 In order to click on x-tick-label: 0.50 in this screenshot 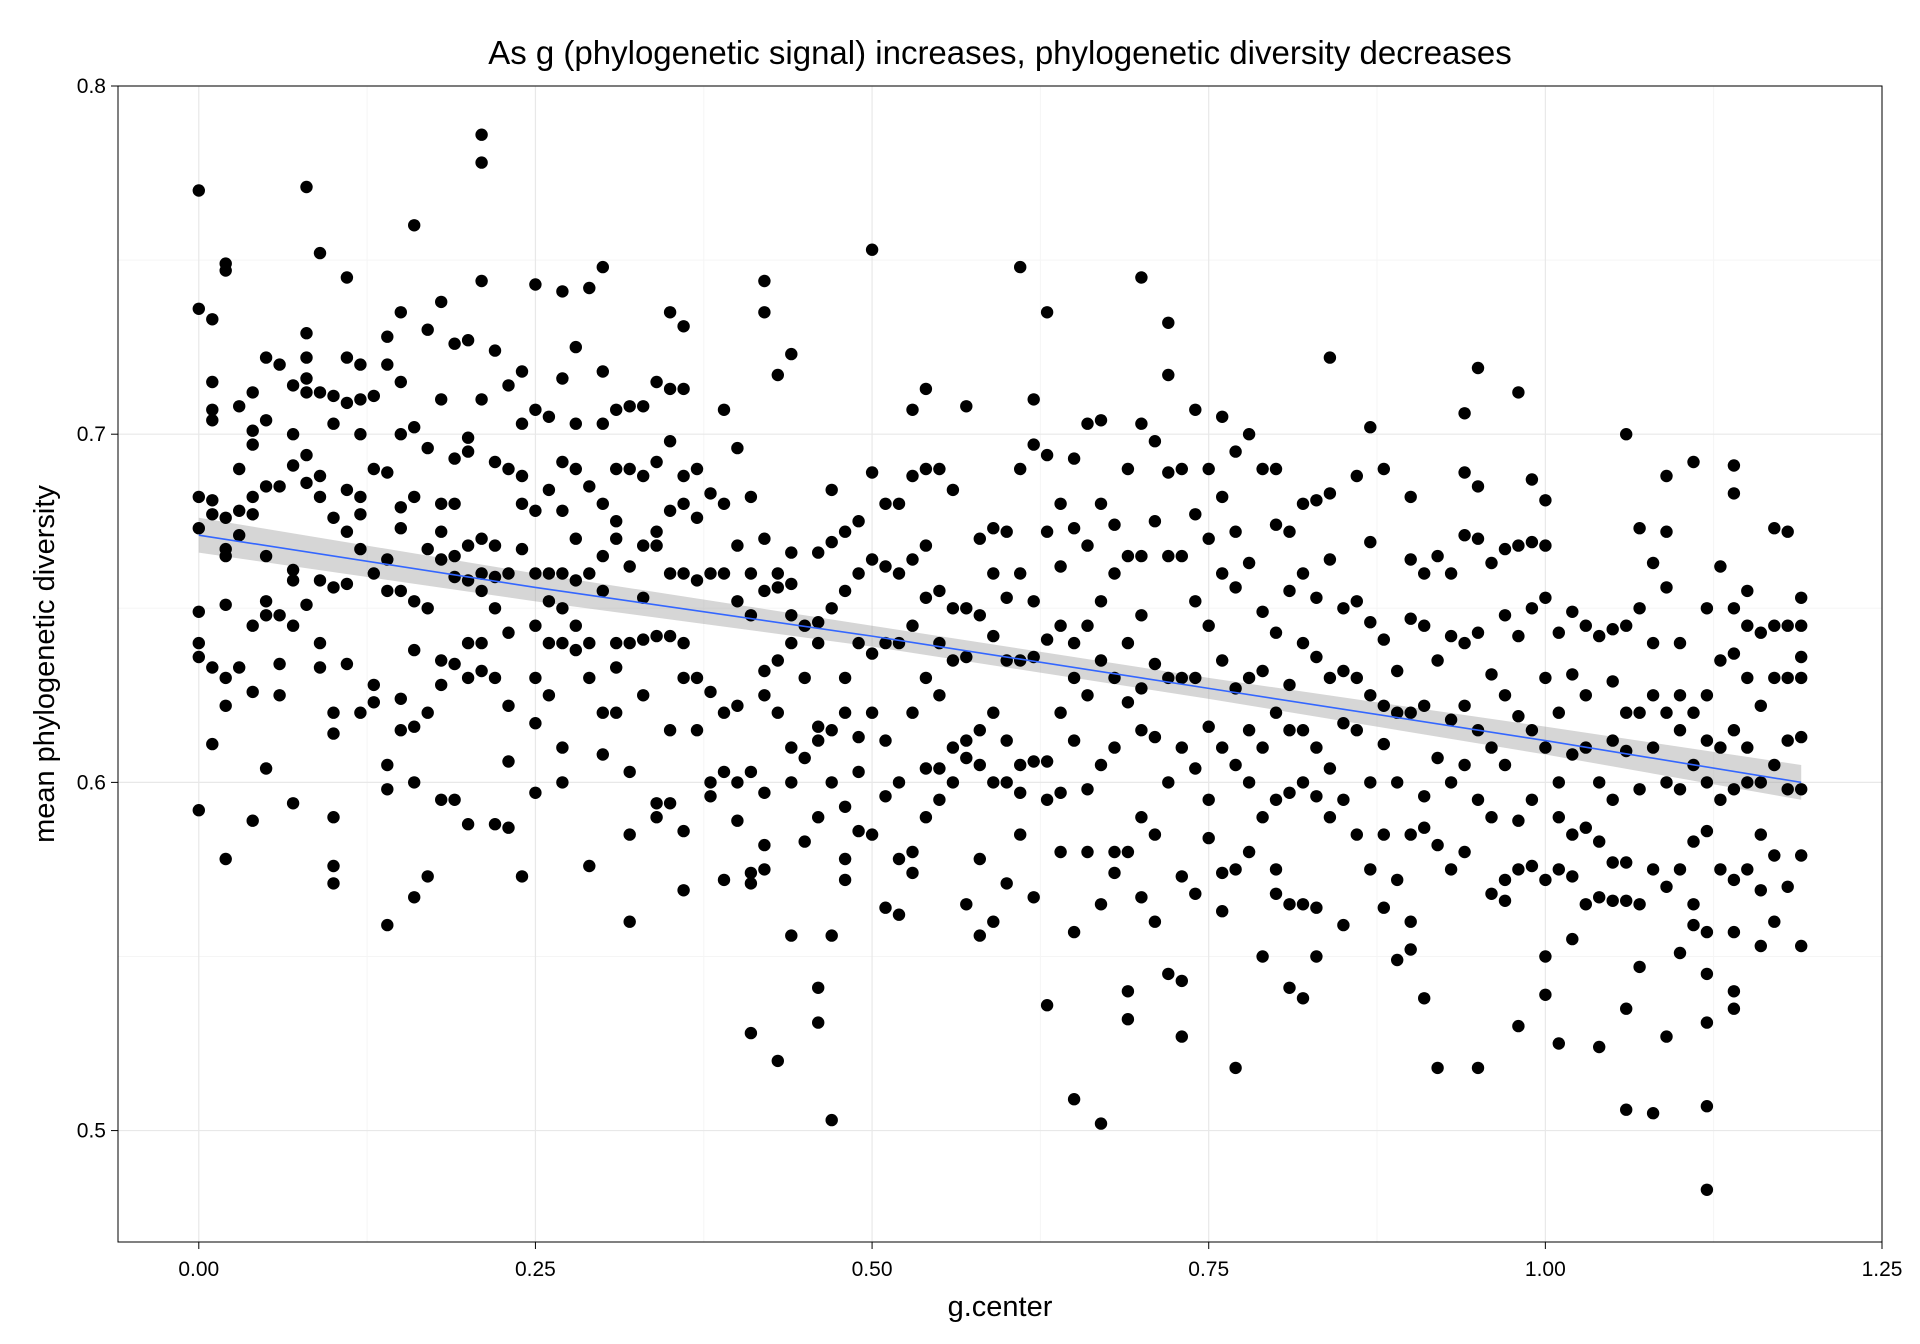, I will do `click(872, 1269)`.